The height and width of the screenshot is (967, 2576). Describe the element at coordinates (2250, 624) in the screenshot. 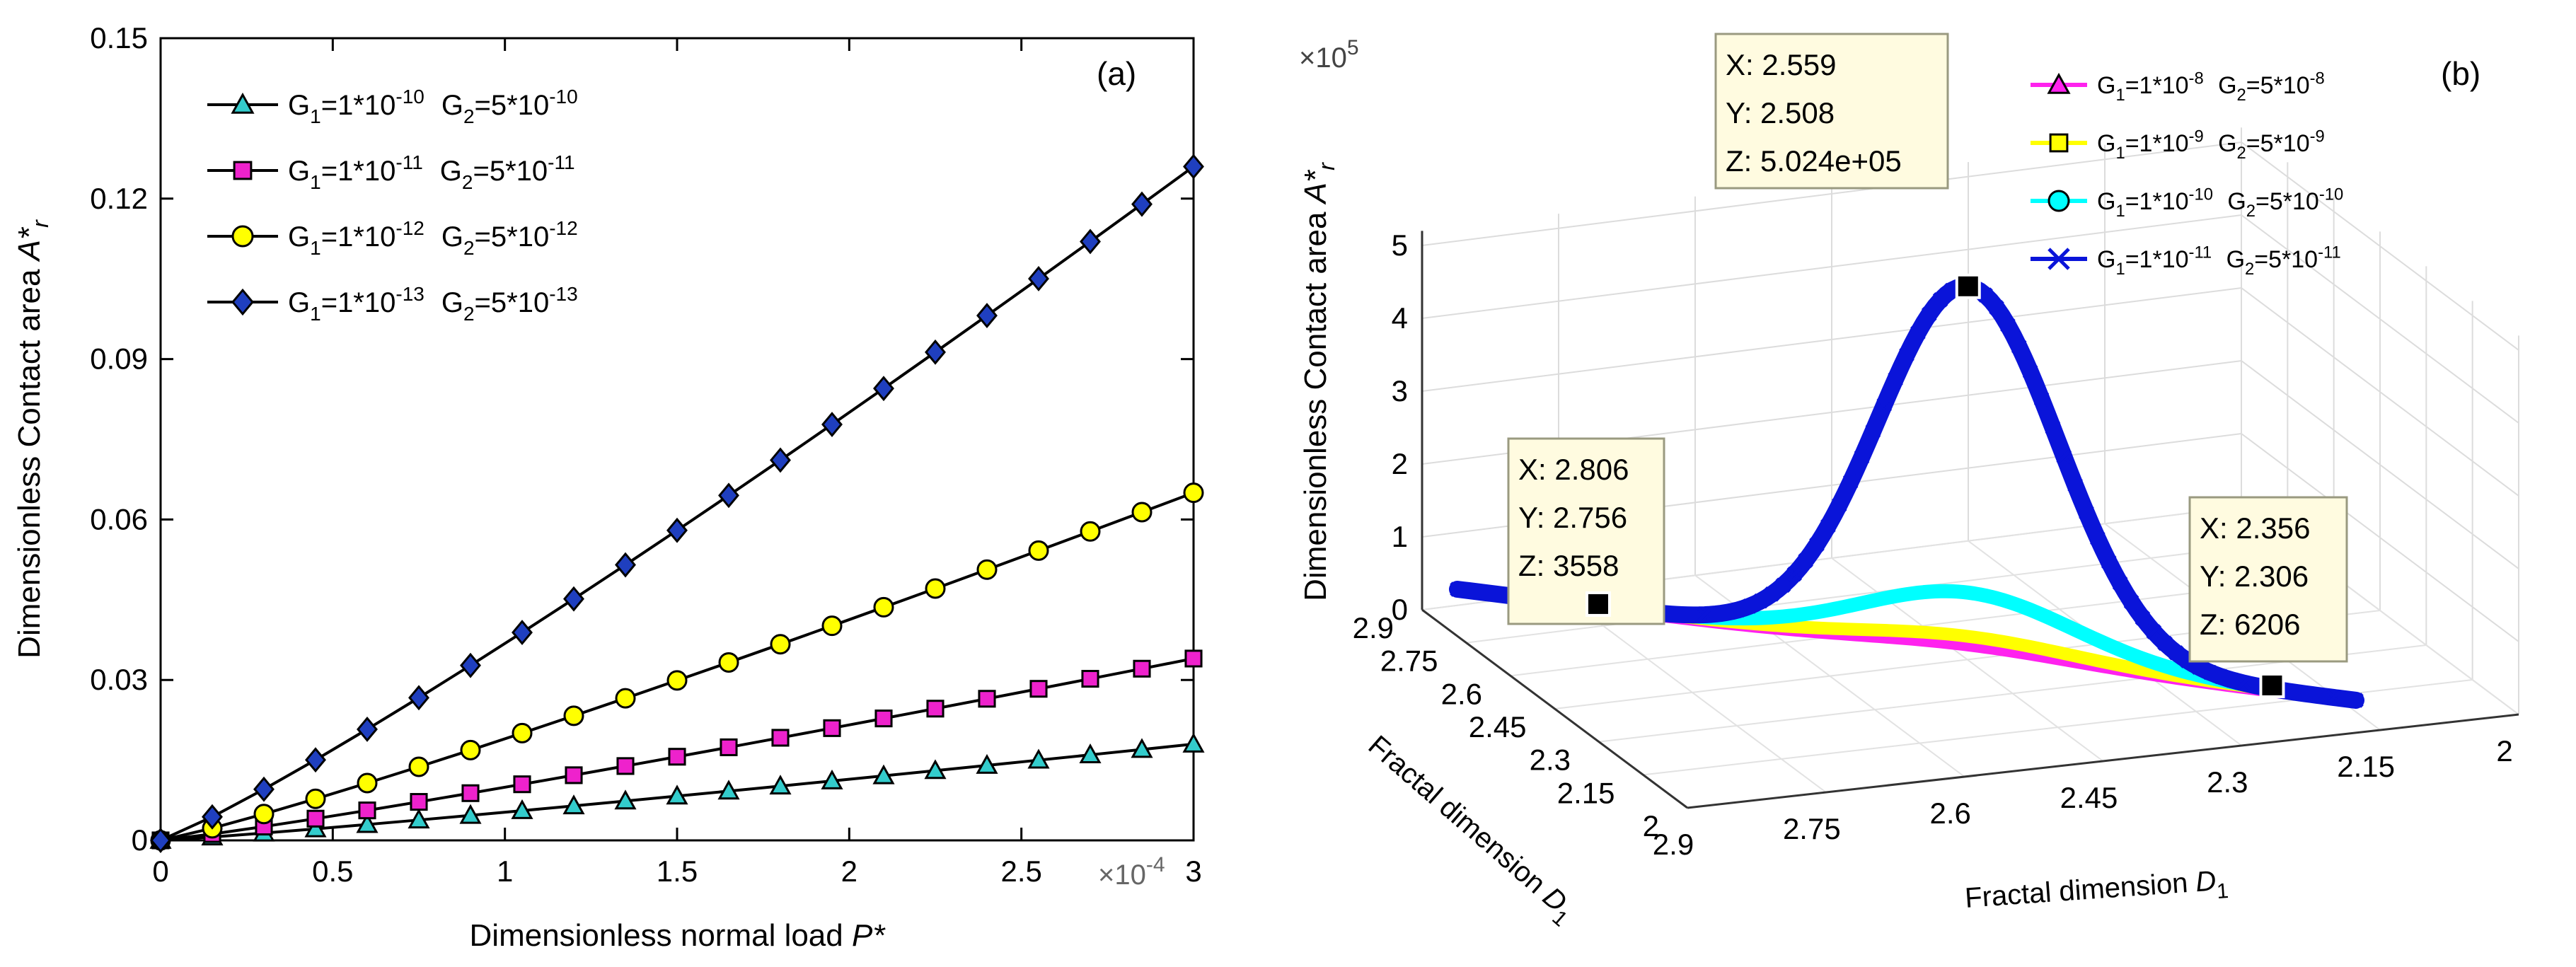

I see `datatip-text: Z: 6206` at that location.